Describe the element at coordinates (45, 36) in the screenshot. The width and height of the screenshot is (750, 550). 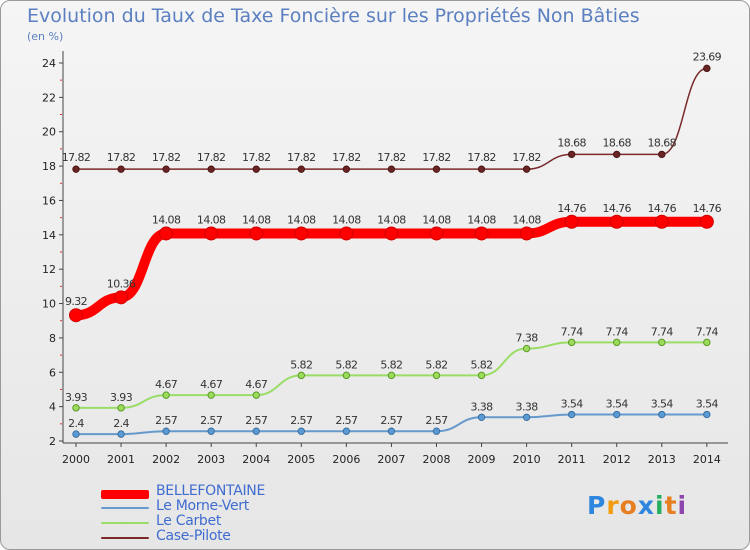
I see `unit-label: (en %)` at that location.